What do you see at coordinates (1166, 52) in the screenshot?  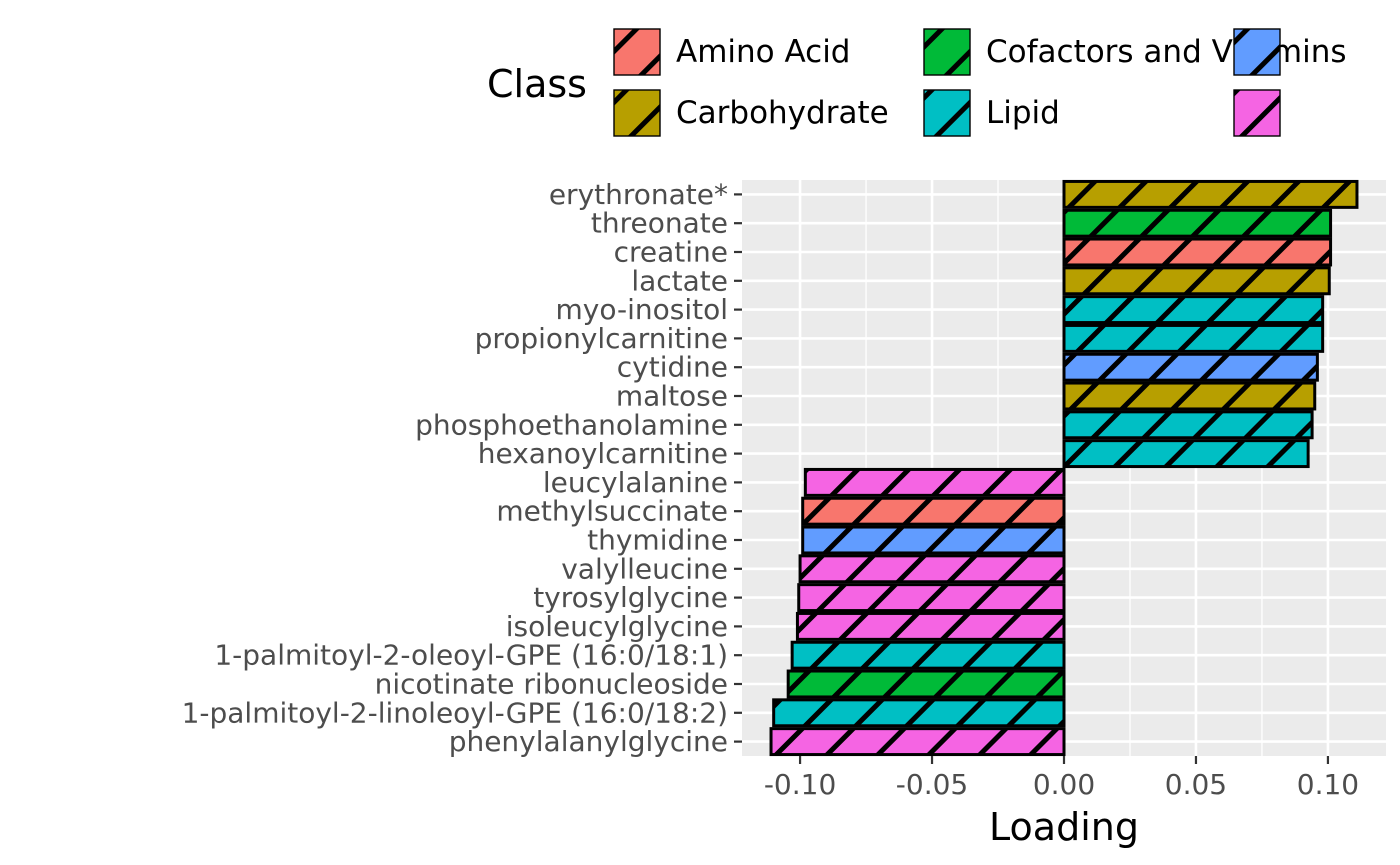 I see `legend-label: Cofactors and Vitamins` at bounding box center [1166, 52].